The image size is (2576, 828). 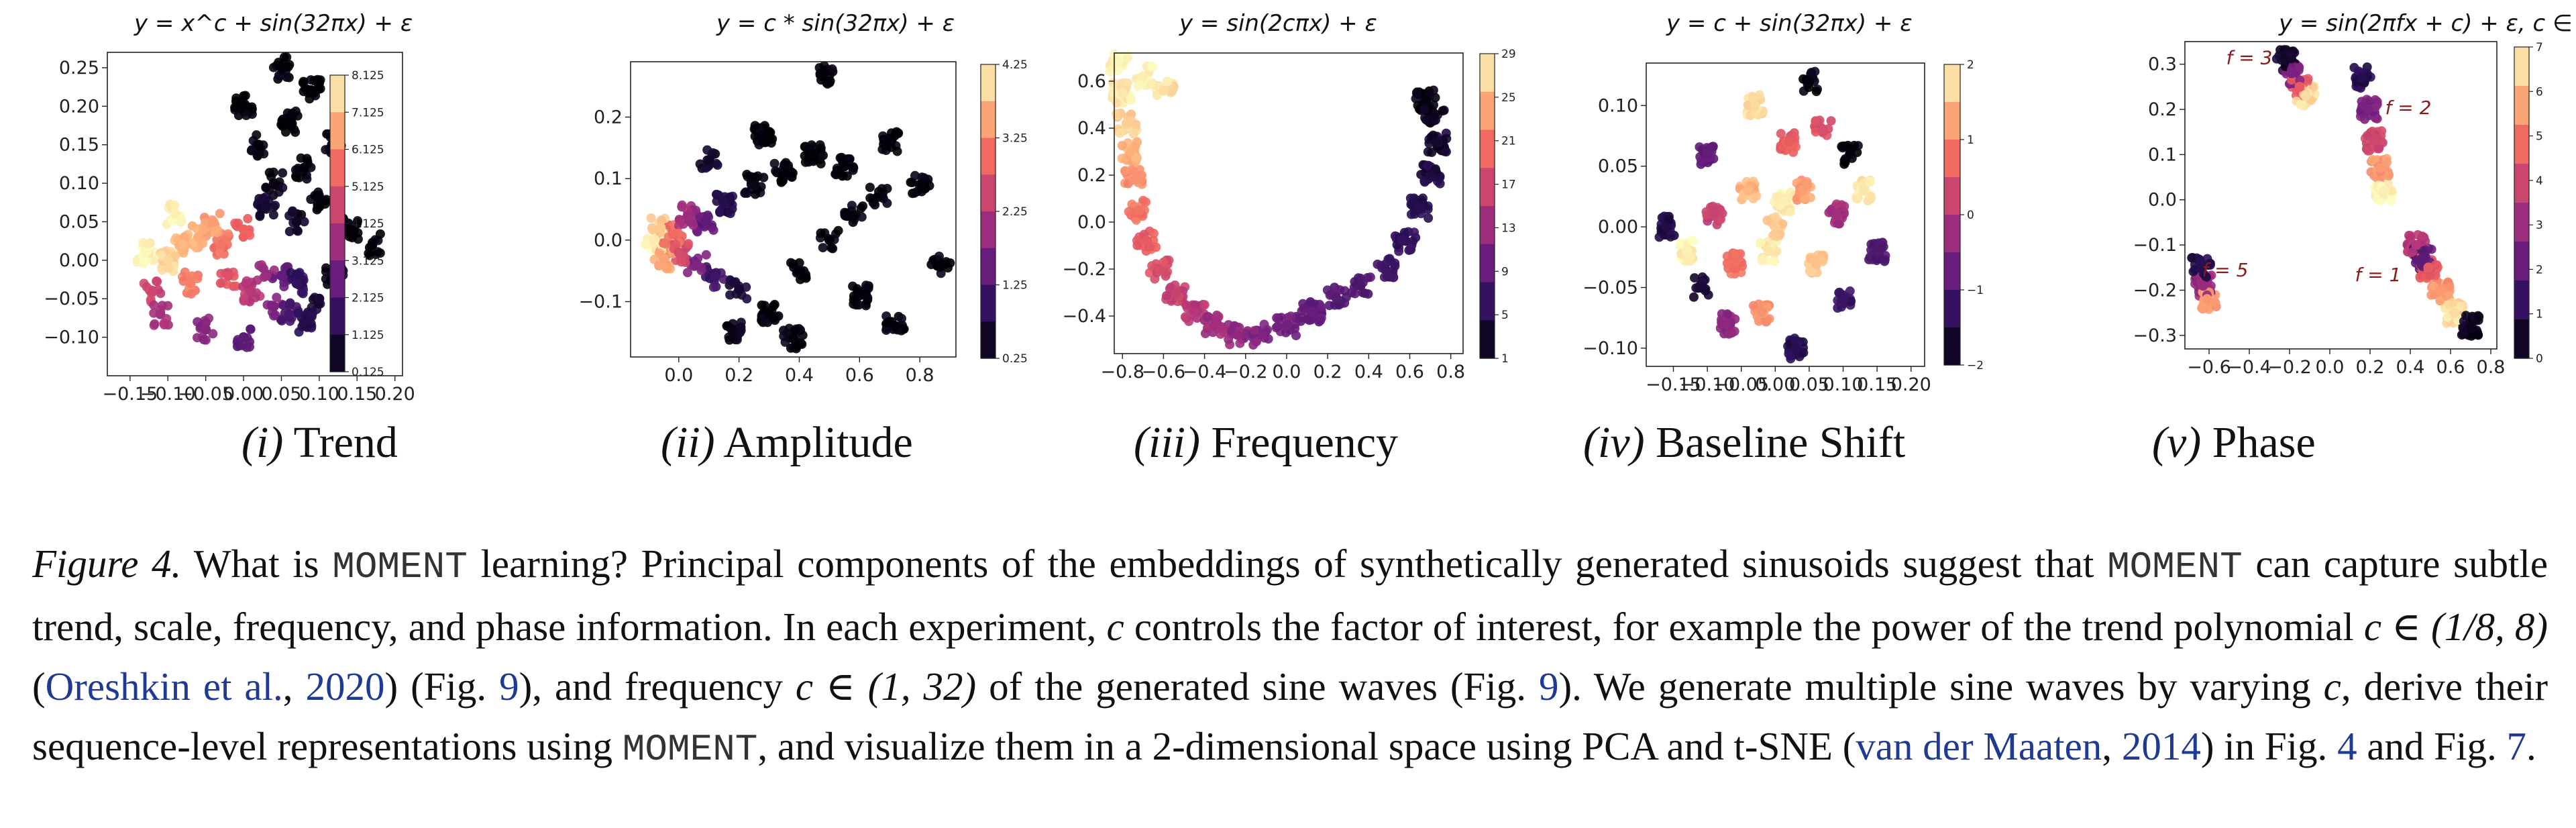 I want to click on subcaption-baseline-shift: (iv) Baseline Shift, so click(x=1744, y=442).